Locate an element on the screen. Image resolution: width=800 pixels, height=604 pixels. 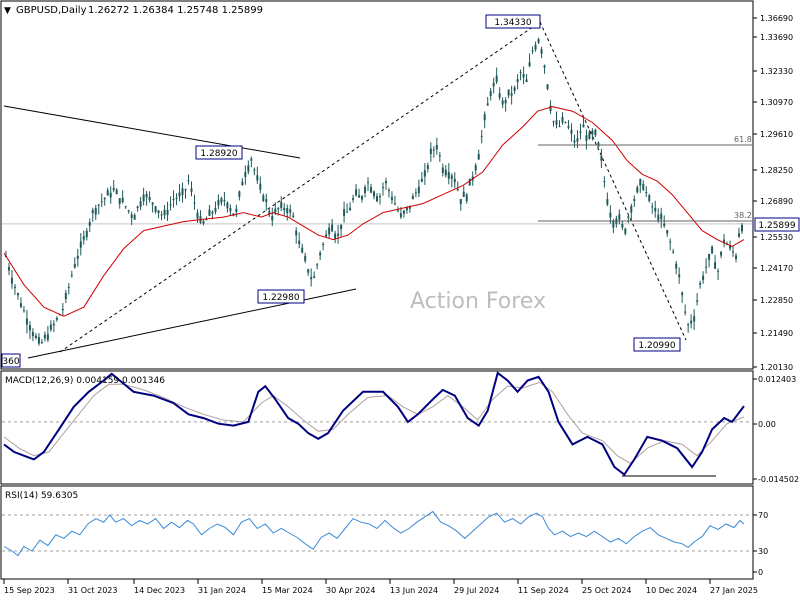
chart-header-arrow: ▼ is located at coordinates (7, 11).